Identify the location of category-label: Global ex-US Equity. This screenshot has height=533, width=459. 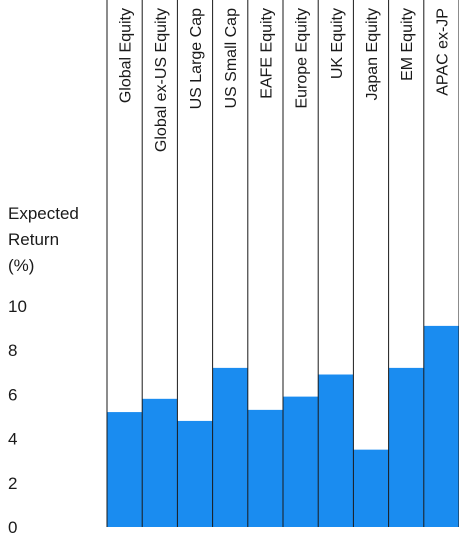
(161, 80).